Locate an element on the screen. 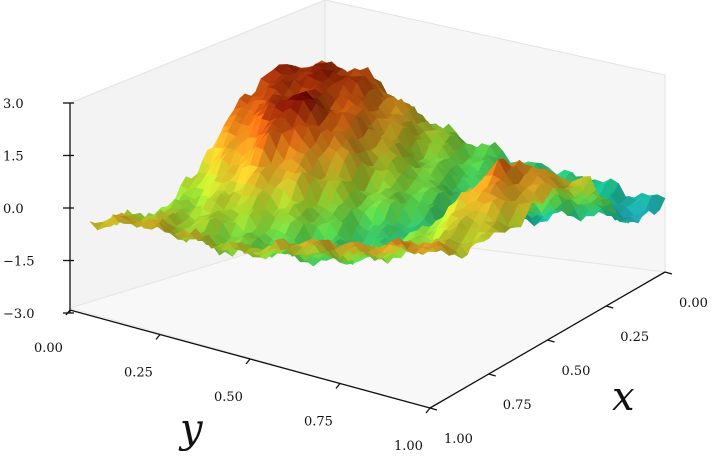 The width and height of the screenshot is (715, 465). z-tick-label: 3.0 is located at coordinates (13, 104).